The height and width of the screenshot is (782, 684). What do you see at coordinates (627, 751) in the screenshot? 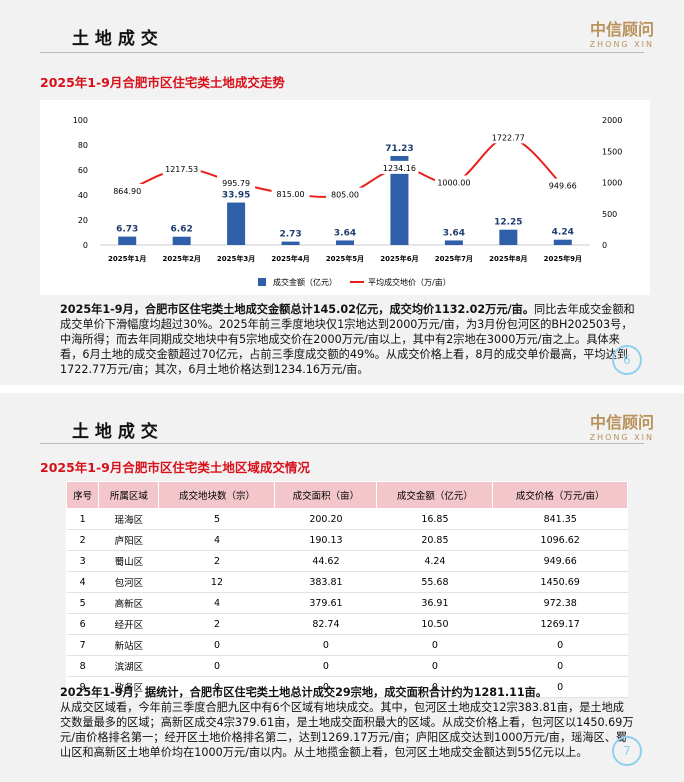
I see `page-number: 7` at bounding box center [627, 751].